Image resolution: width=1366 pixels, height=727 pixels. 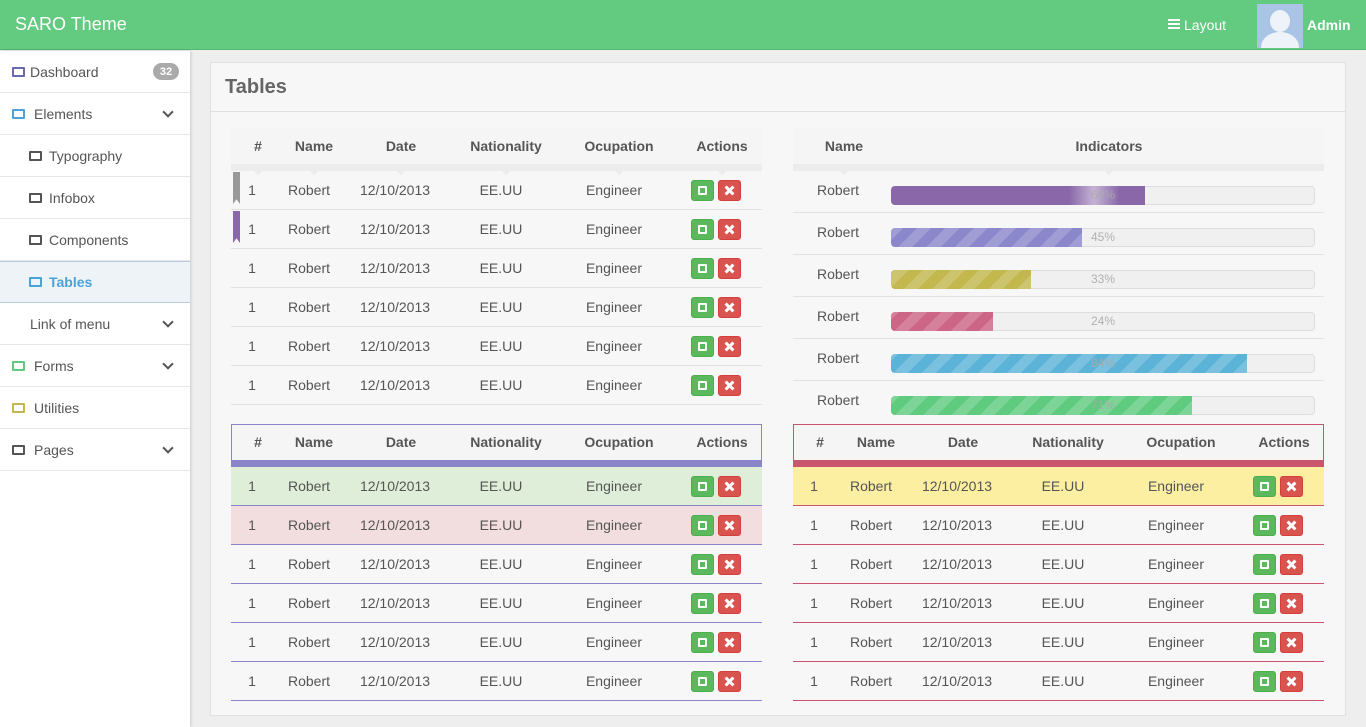 What do you see at coordinates (71, 282) in the screenshot?
I see `menu-label: Tables` at bounding box center [71, 282].